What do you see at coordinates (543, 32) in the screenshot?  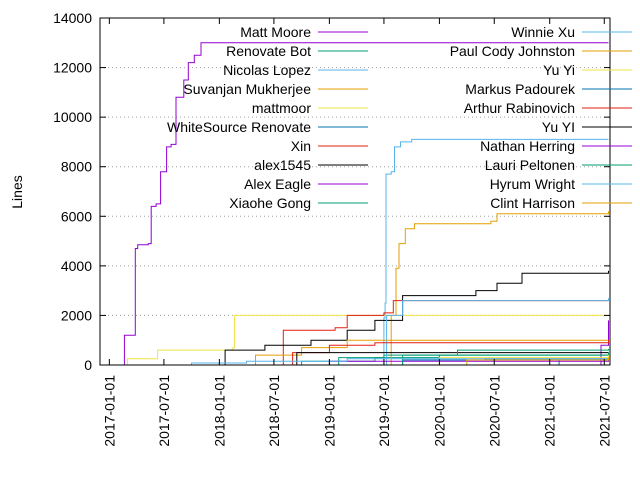 I see `legend-label: Winnie Xu` at bounding box center [543, 32].